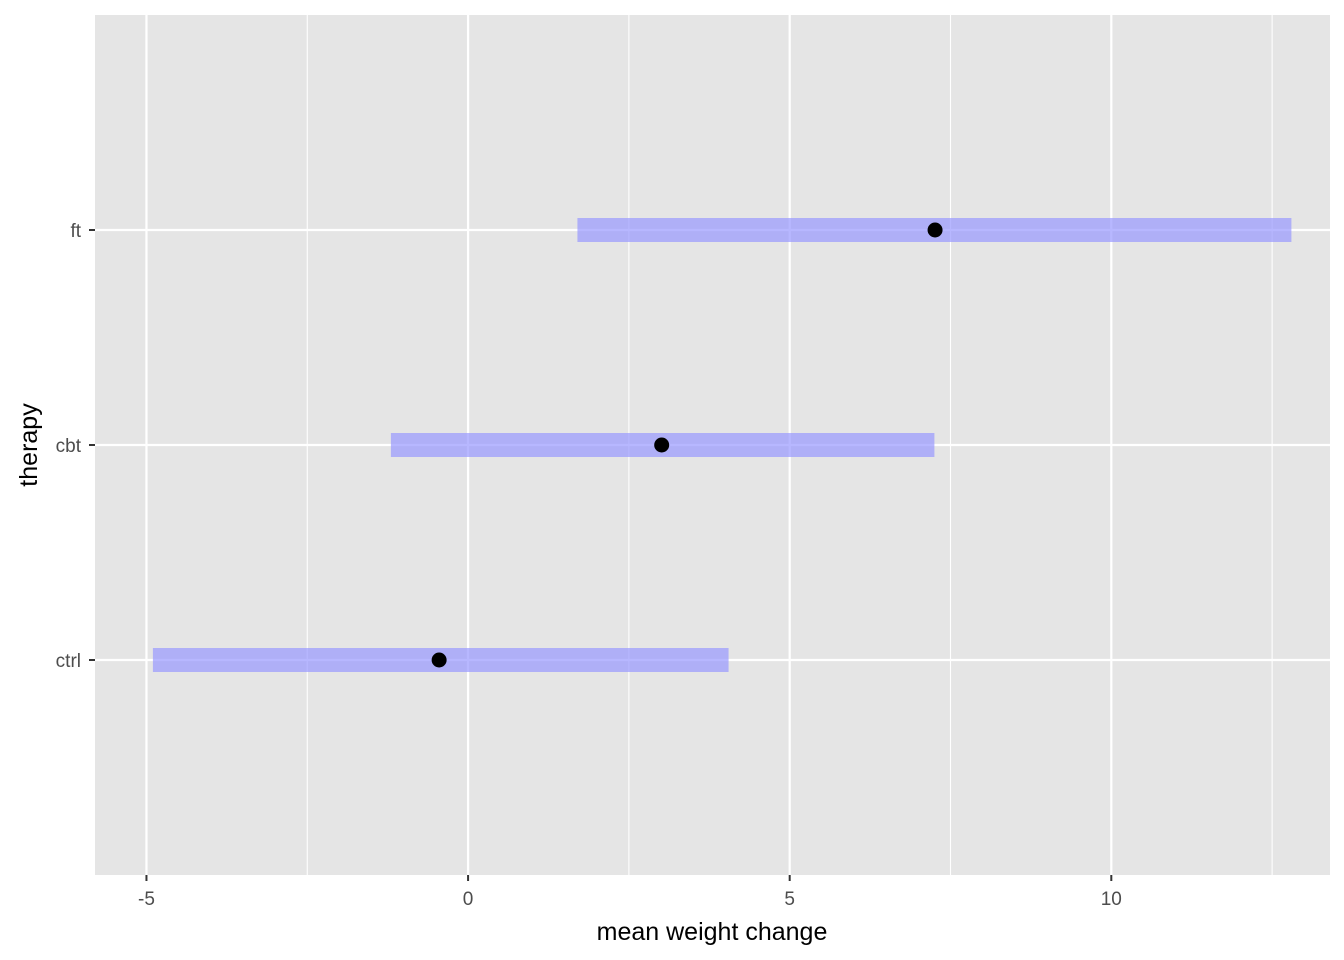 This screenshot has height=960, width=1344. I want to click on x-tick-label: 5, so click(789, 899).